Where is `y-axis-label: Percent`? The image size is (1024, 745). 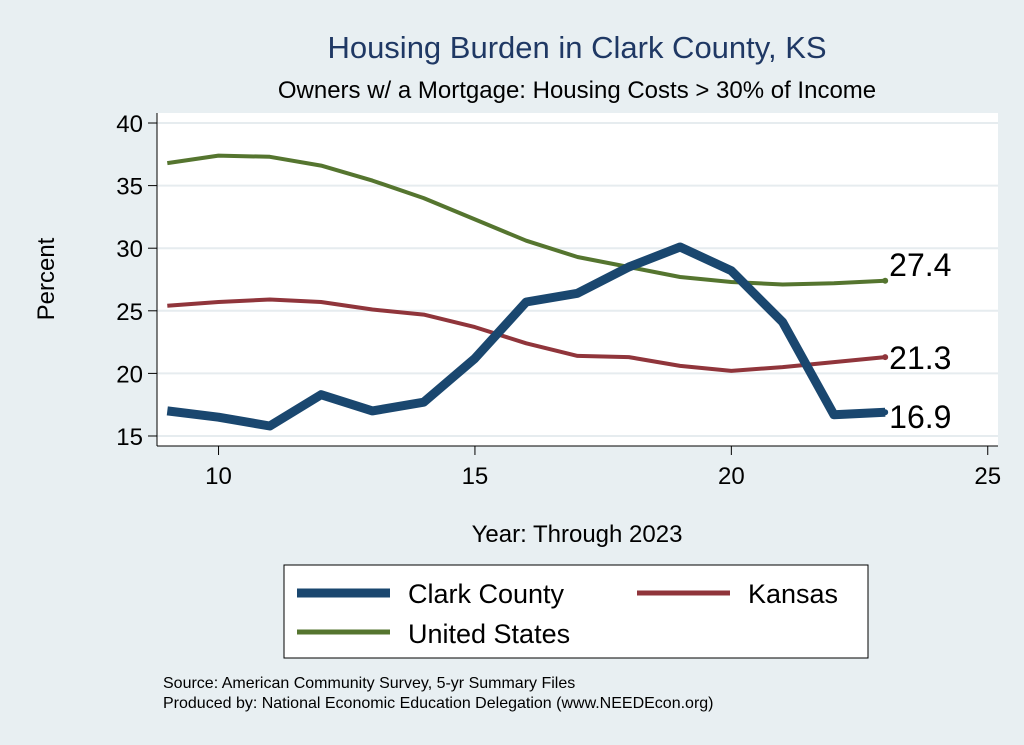
y-axis-label: Percent is located at coordinates (46, 278).